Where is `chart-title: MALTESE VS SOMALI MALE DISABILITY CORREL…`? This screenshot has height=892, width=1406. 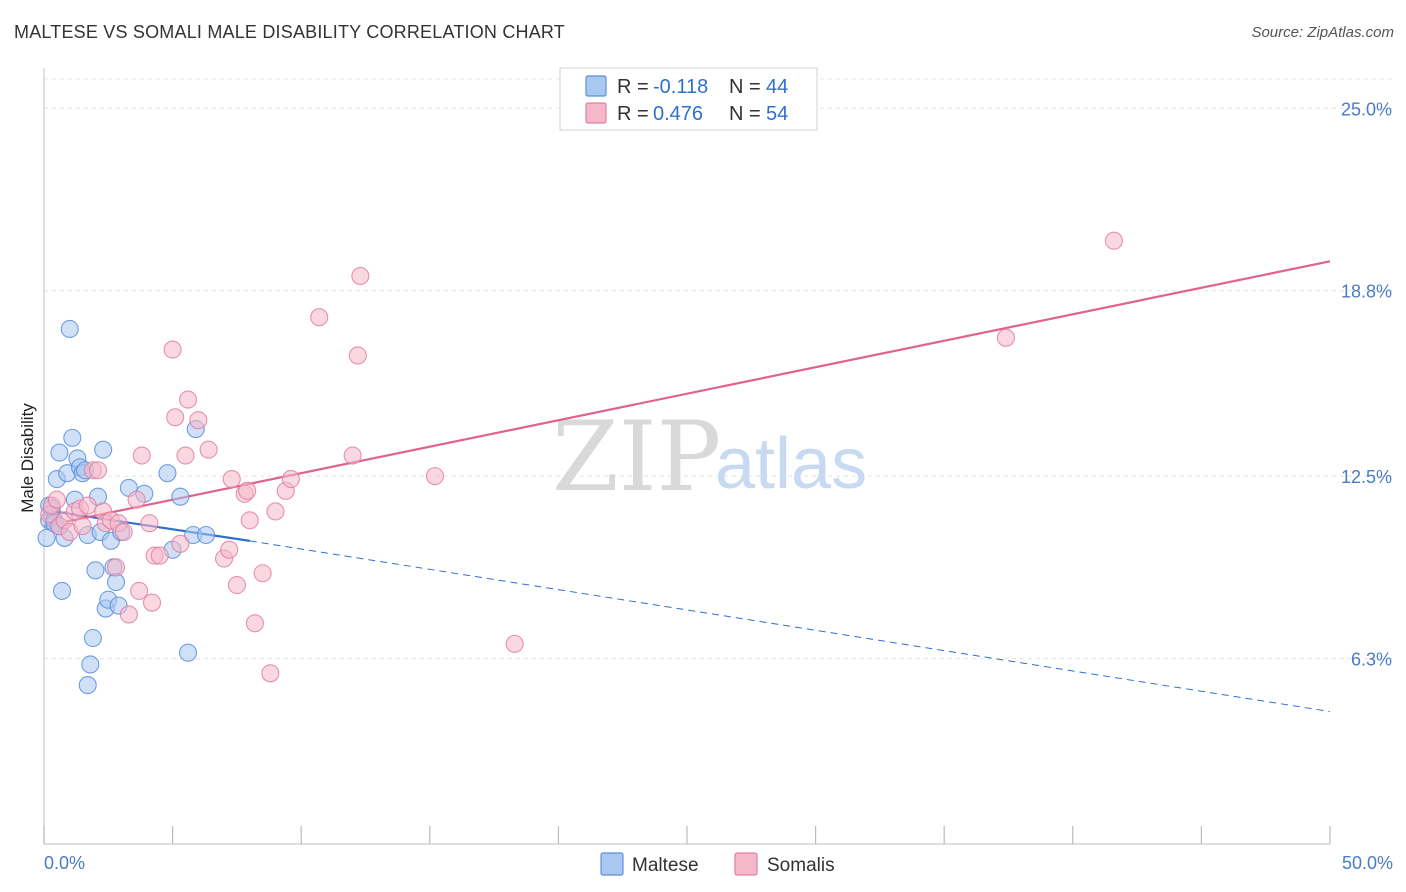
chart-title: MALTESE VS SOMALI MALE DISABILITY CORREL… is located at coordinates (289, 32).